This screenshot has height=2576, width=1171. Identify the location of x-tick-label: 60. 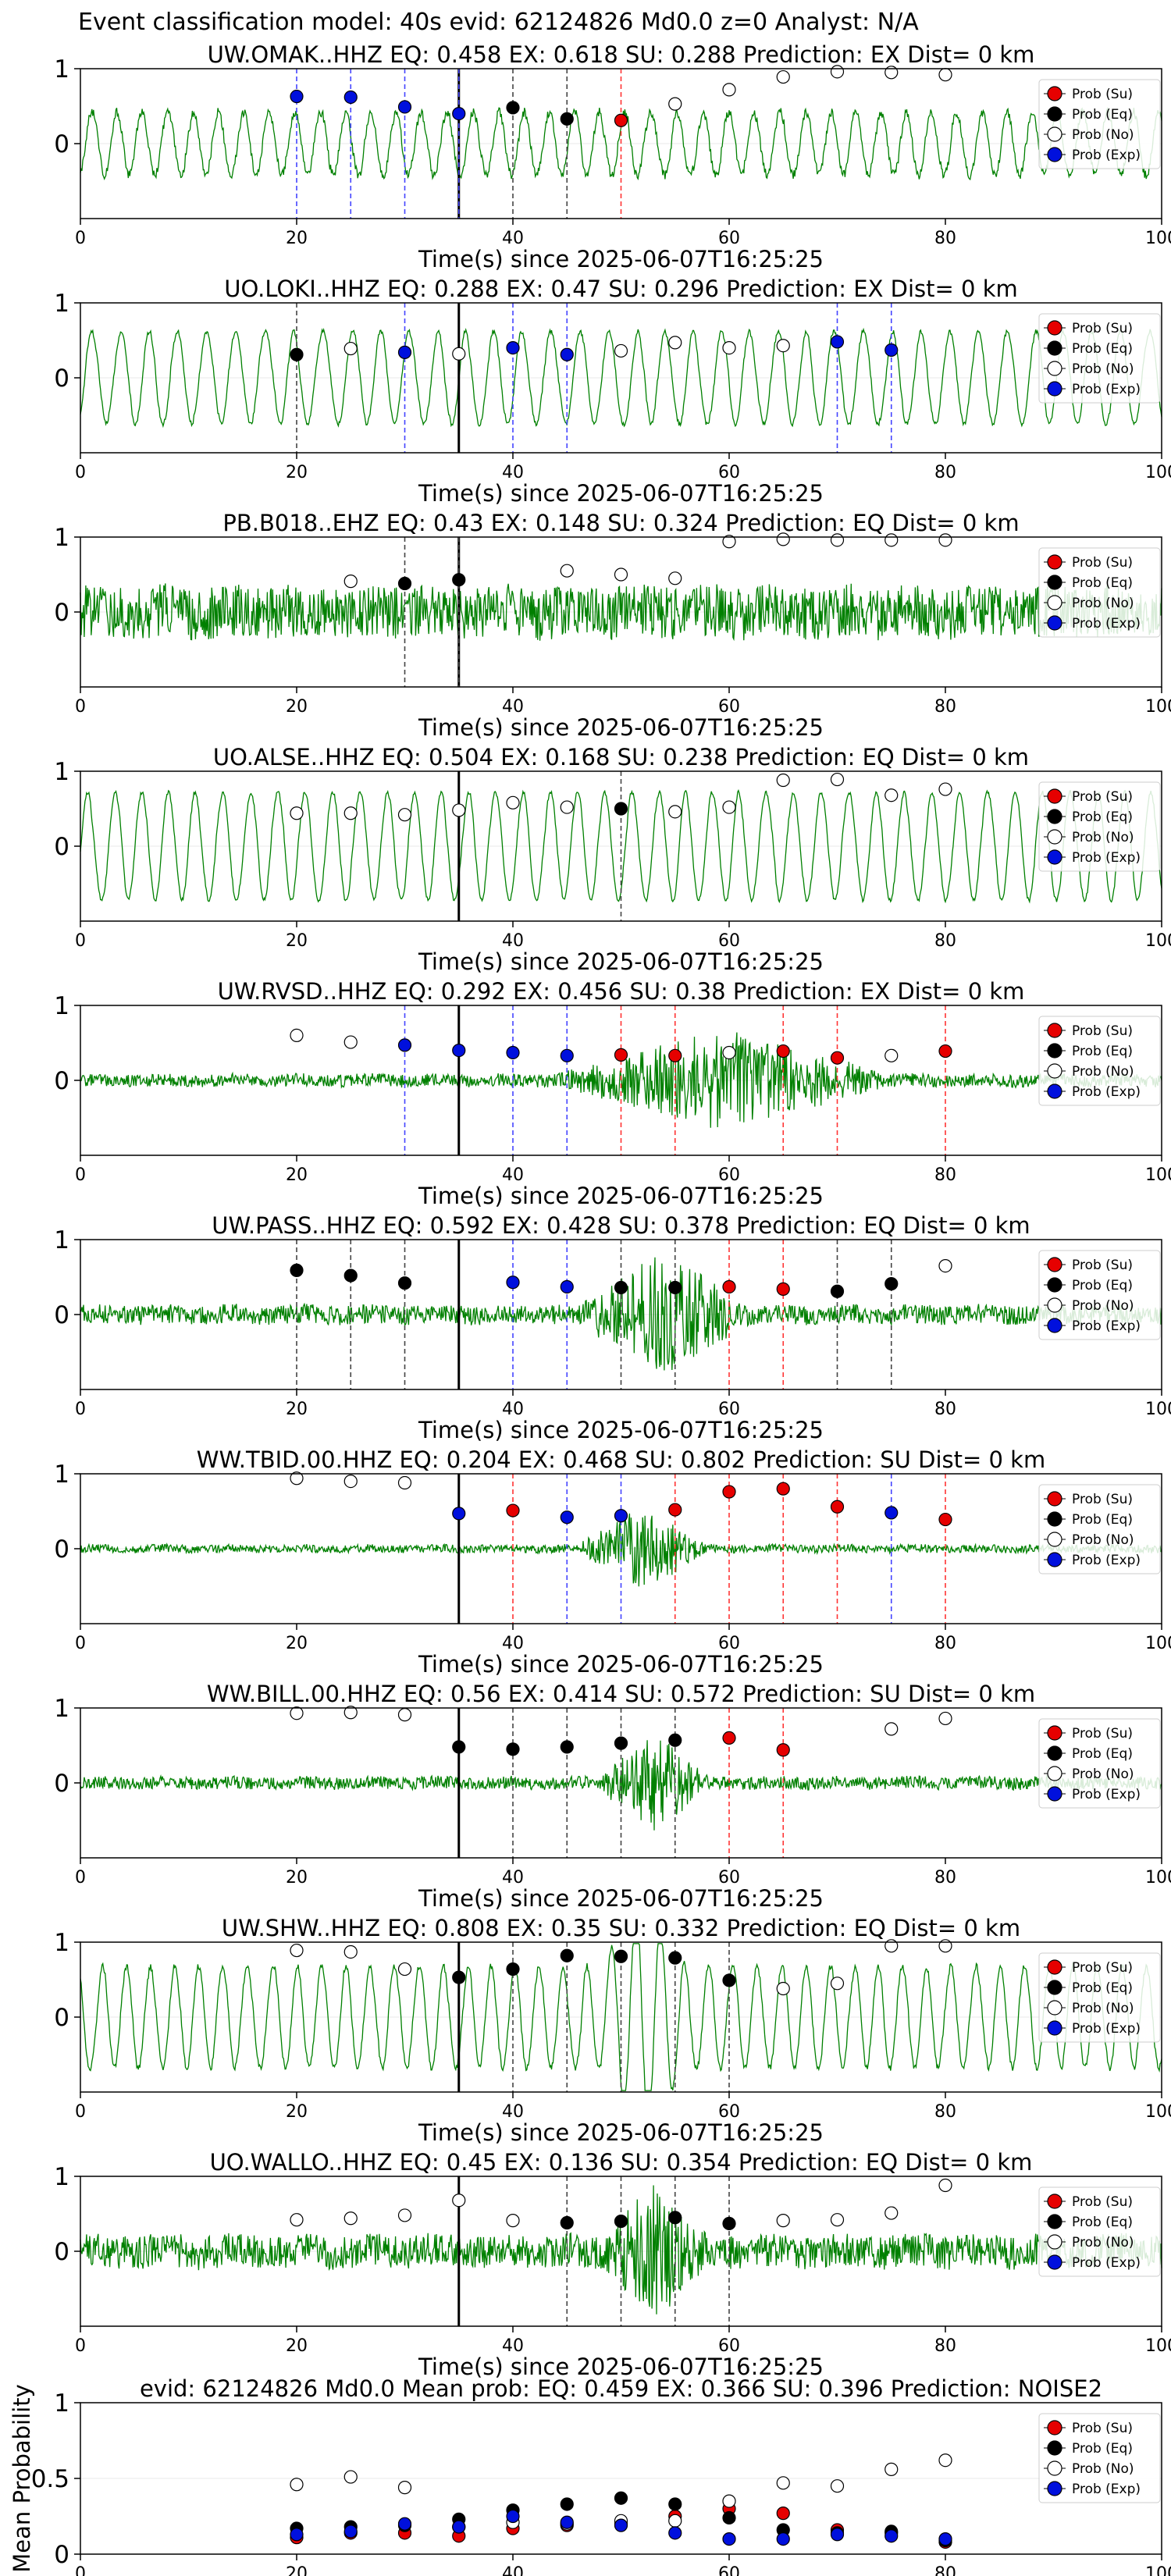
(729, 2112).